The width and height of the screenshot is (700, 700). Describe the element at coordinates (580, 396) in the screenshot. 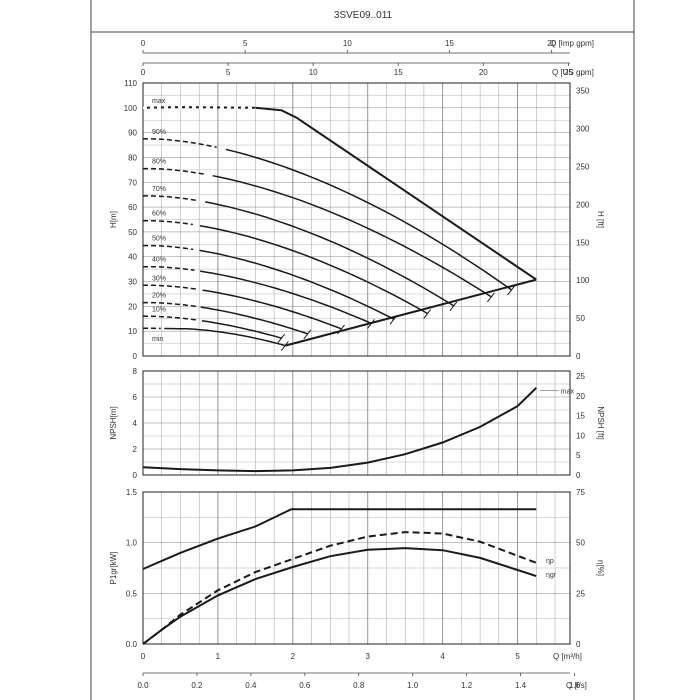

I see `y2-tick-label: 20` at that location.